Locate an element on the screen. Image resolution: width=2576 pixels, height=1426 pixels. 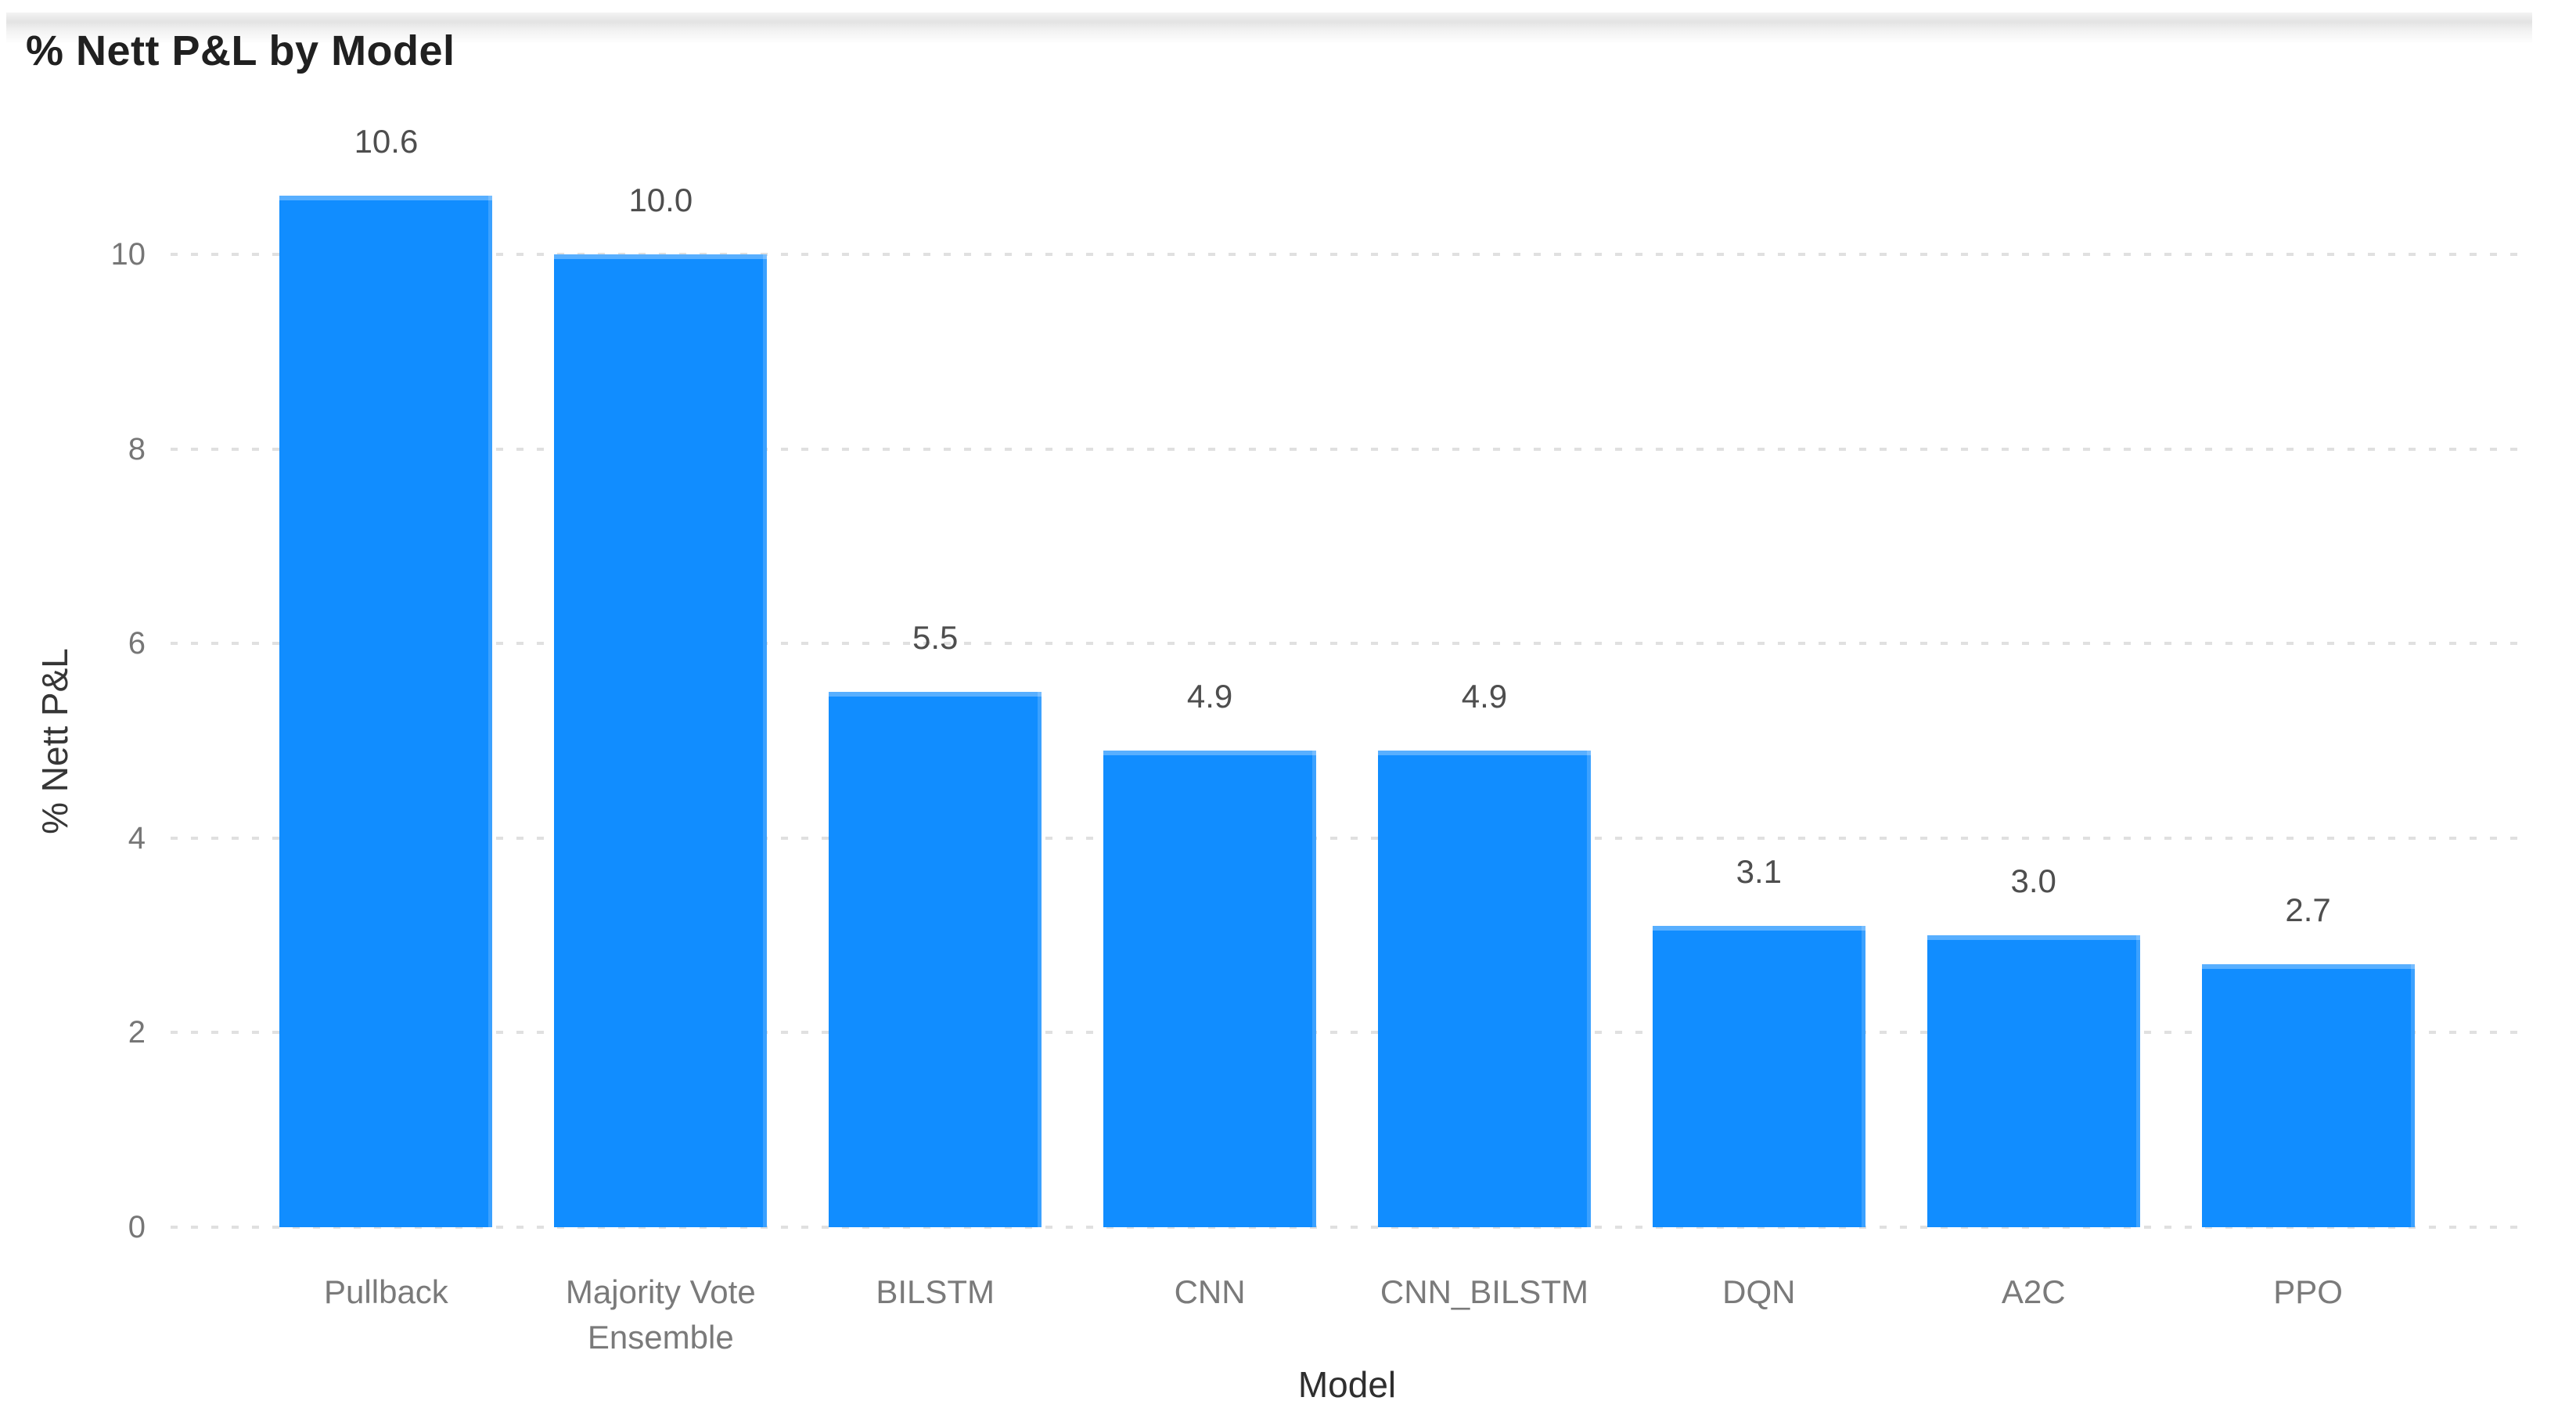
category-label-A2C: A2C is located at coordinates (2033, 1291).